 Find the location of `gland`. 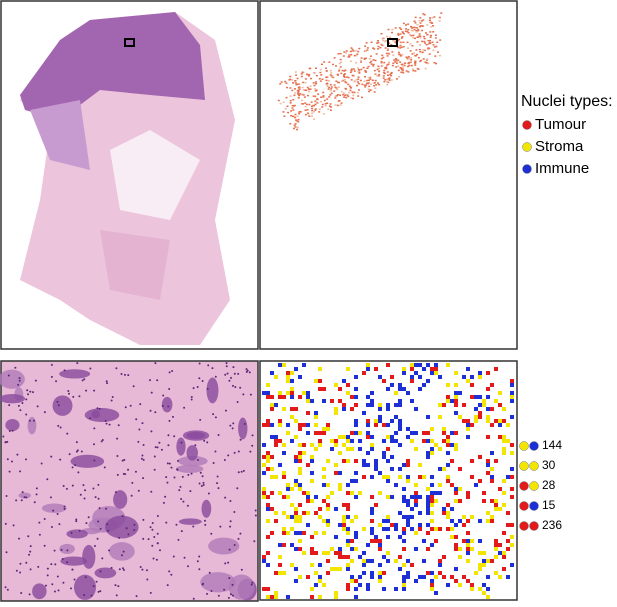

gland is located at coordinates (192, 461).